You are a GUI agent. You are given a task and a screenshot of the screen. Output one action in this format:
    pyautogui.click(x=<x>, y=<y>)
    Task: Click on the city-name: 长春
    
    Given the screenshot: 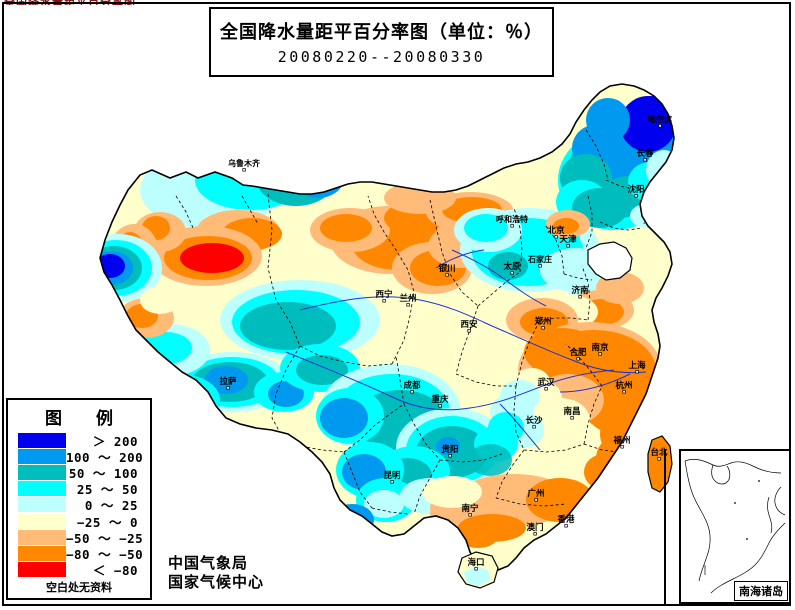 What is the action you would take?
    pyautogui.click(x=645, y=153)
    